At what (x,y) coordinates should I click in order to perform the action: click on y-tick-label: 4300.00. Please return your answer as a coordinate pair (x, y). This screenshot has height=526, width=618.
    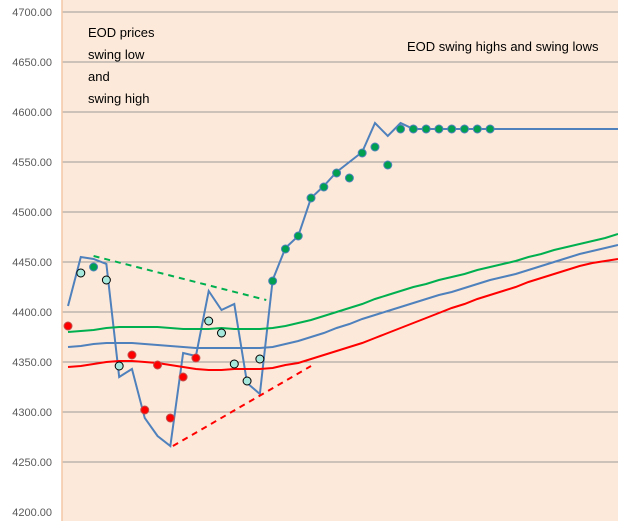
    Looking at the image, I should click on (32, 413).